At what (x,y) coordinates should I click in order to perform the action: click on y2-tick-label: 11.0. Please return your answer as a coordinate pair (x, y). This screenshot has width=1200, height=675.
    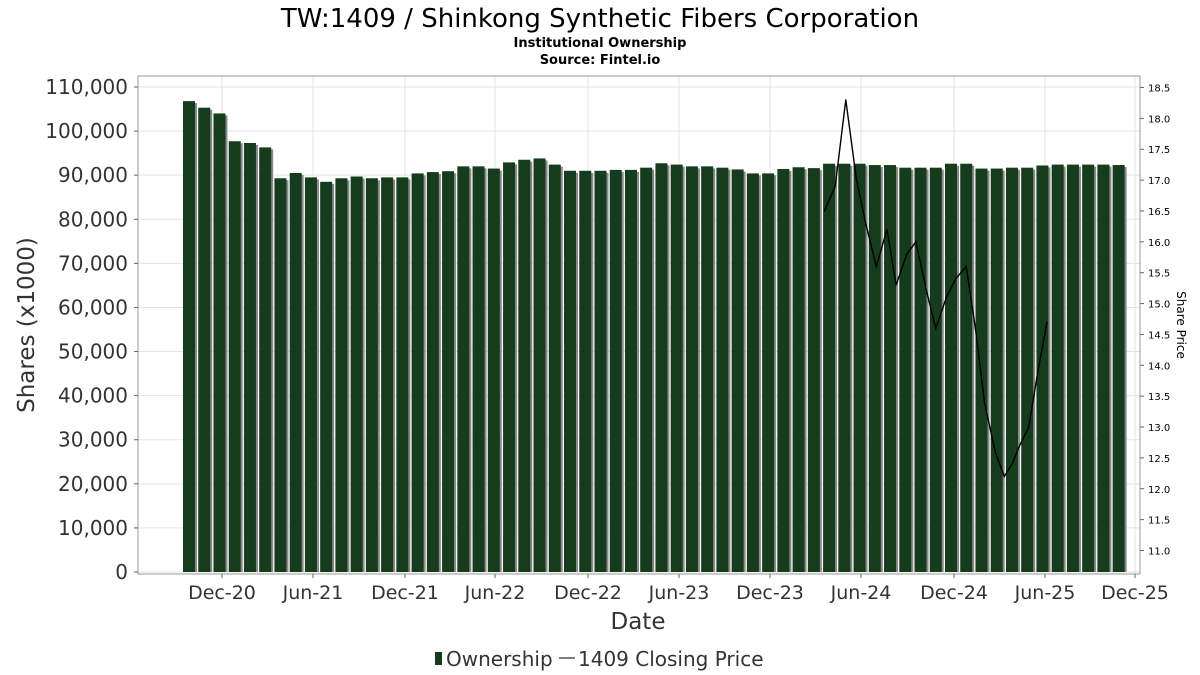
    Looking at the image, I should click on (1159, 552).